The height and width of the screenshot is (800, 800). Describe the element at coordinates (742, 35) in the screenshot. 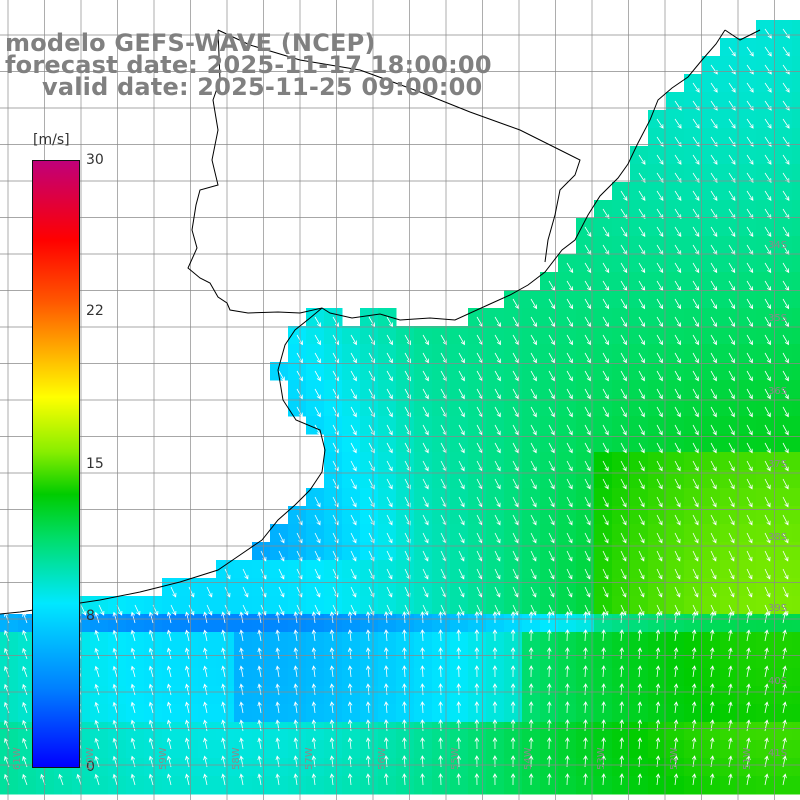

I see `coastline-brazil-coast` at that location.